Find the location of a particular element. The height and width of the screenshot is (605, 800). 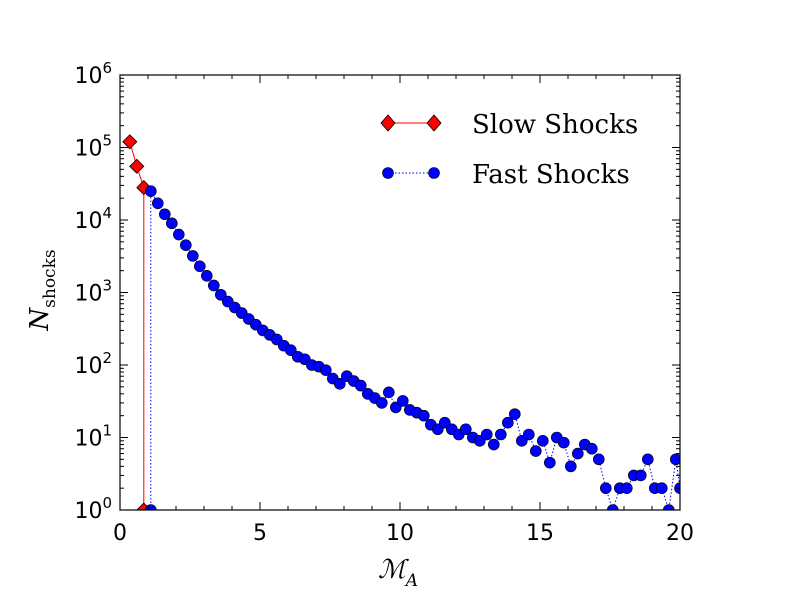

x-axis-label: ℳA is located at coordinates (398, 573).